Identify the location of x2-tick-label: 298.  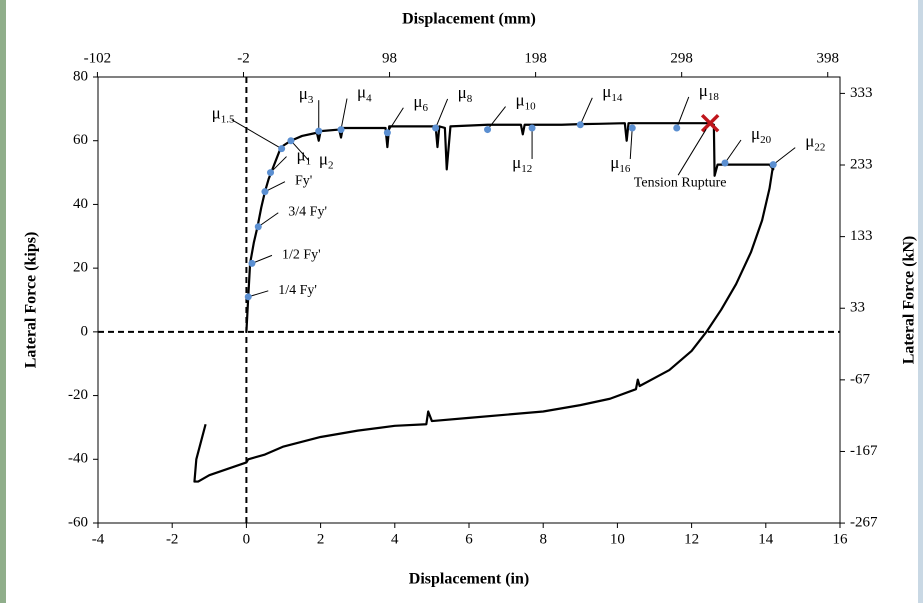
(681, 58).